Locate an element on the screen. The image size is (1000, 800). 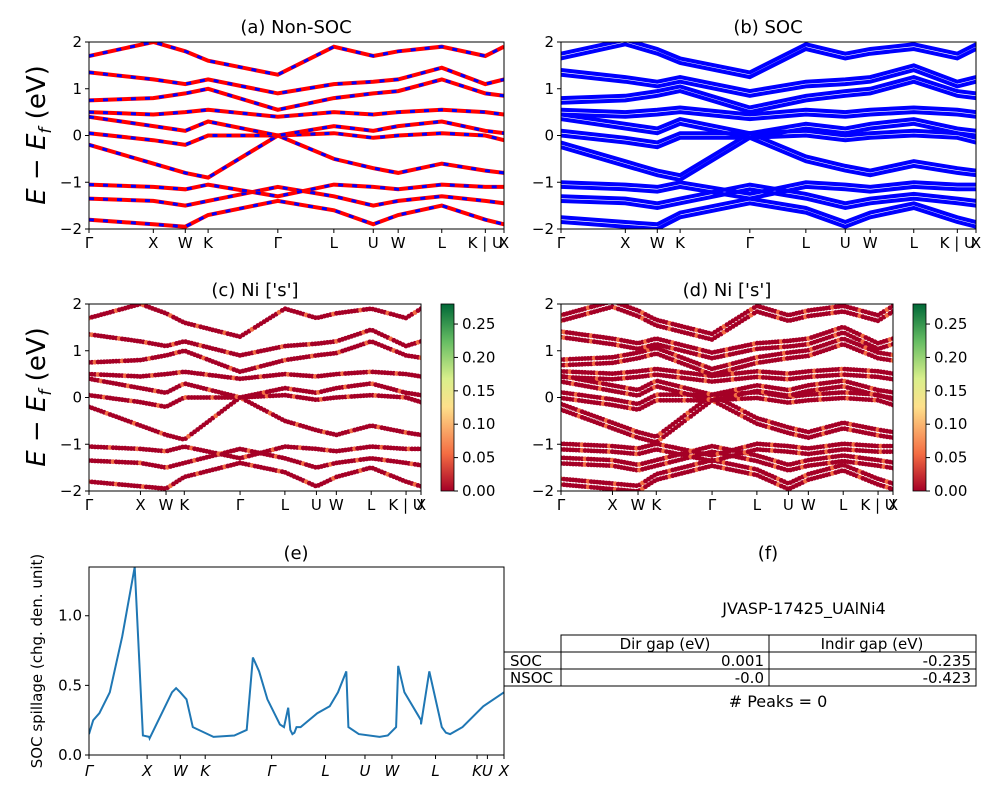
panel-b-title: (b) SOC is located at coordinates (767, 27).